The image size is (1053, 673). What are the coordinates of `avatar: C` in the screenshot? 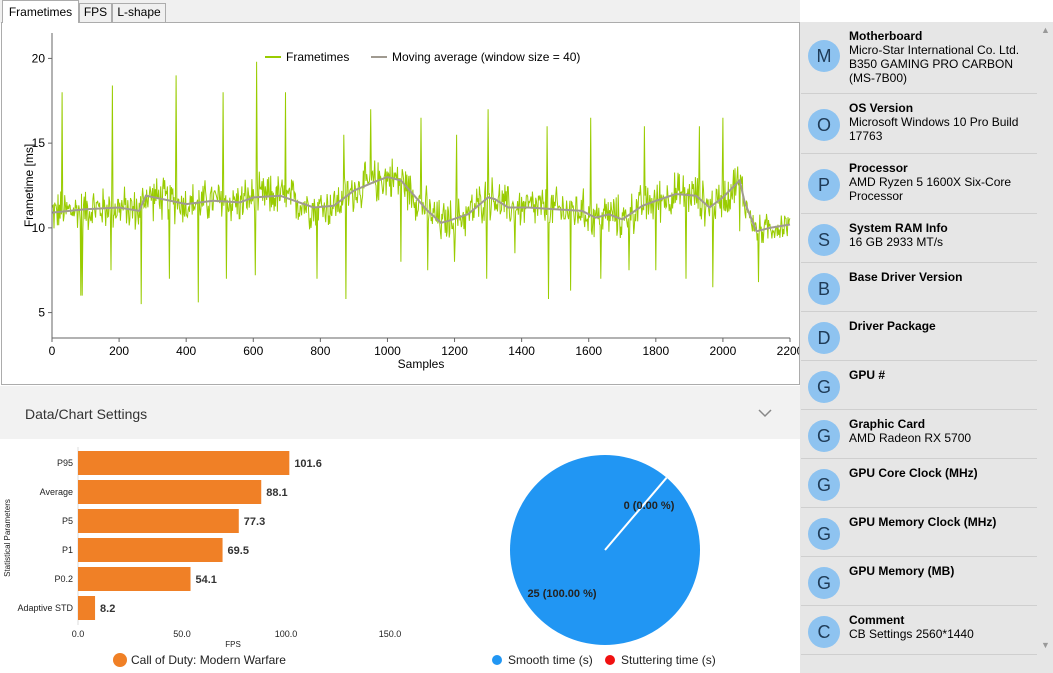 It's located at (824, 631).